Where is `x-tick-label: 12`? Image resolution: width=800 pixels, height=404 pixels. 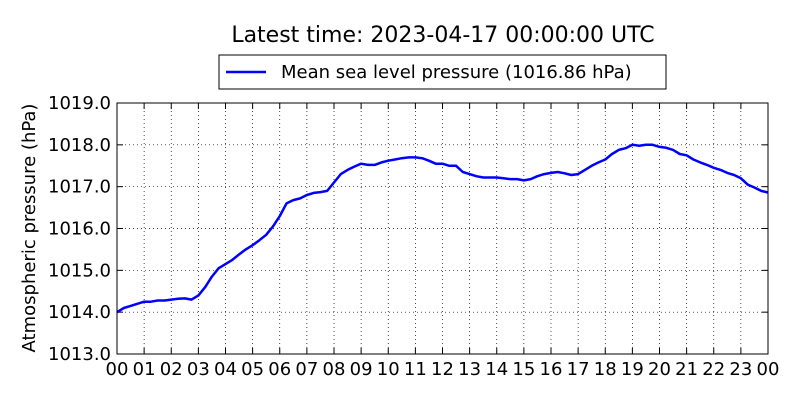
x-tick-label: 12 is located at coordinates (442, 369).